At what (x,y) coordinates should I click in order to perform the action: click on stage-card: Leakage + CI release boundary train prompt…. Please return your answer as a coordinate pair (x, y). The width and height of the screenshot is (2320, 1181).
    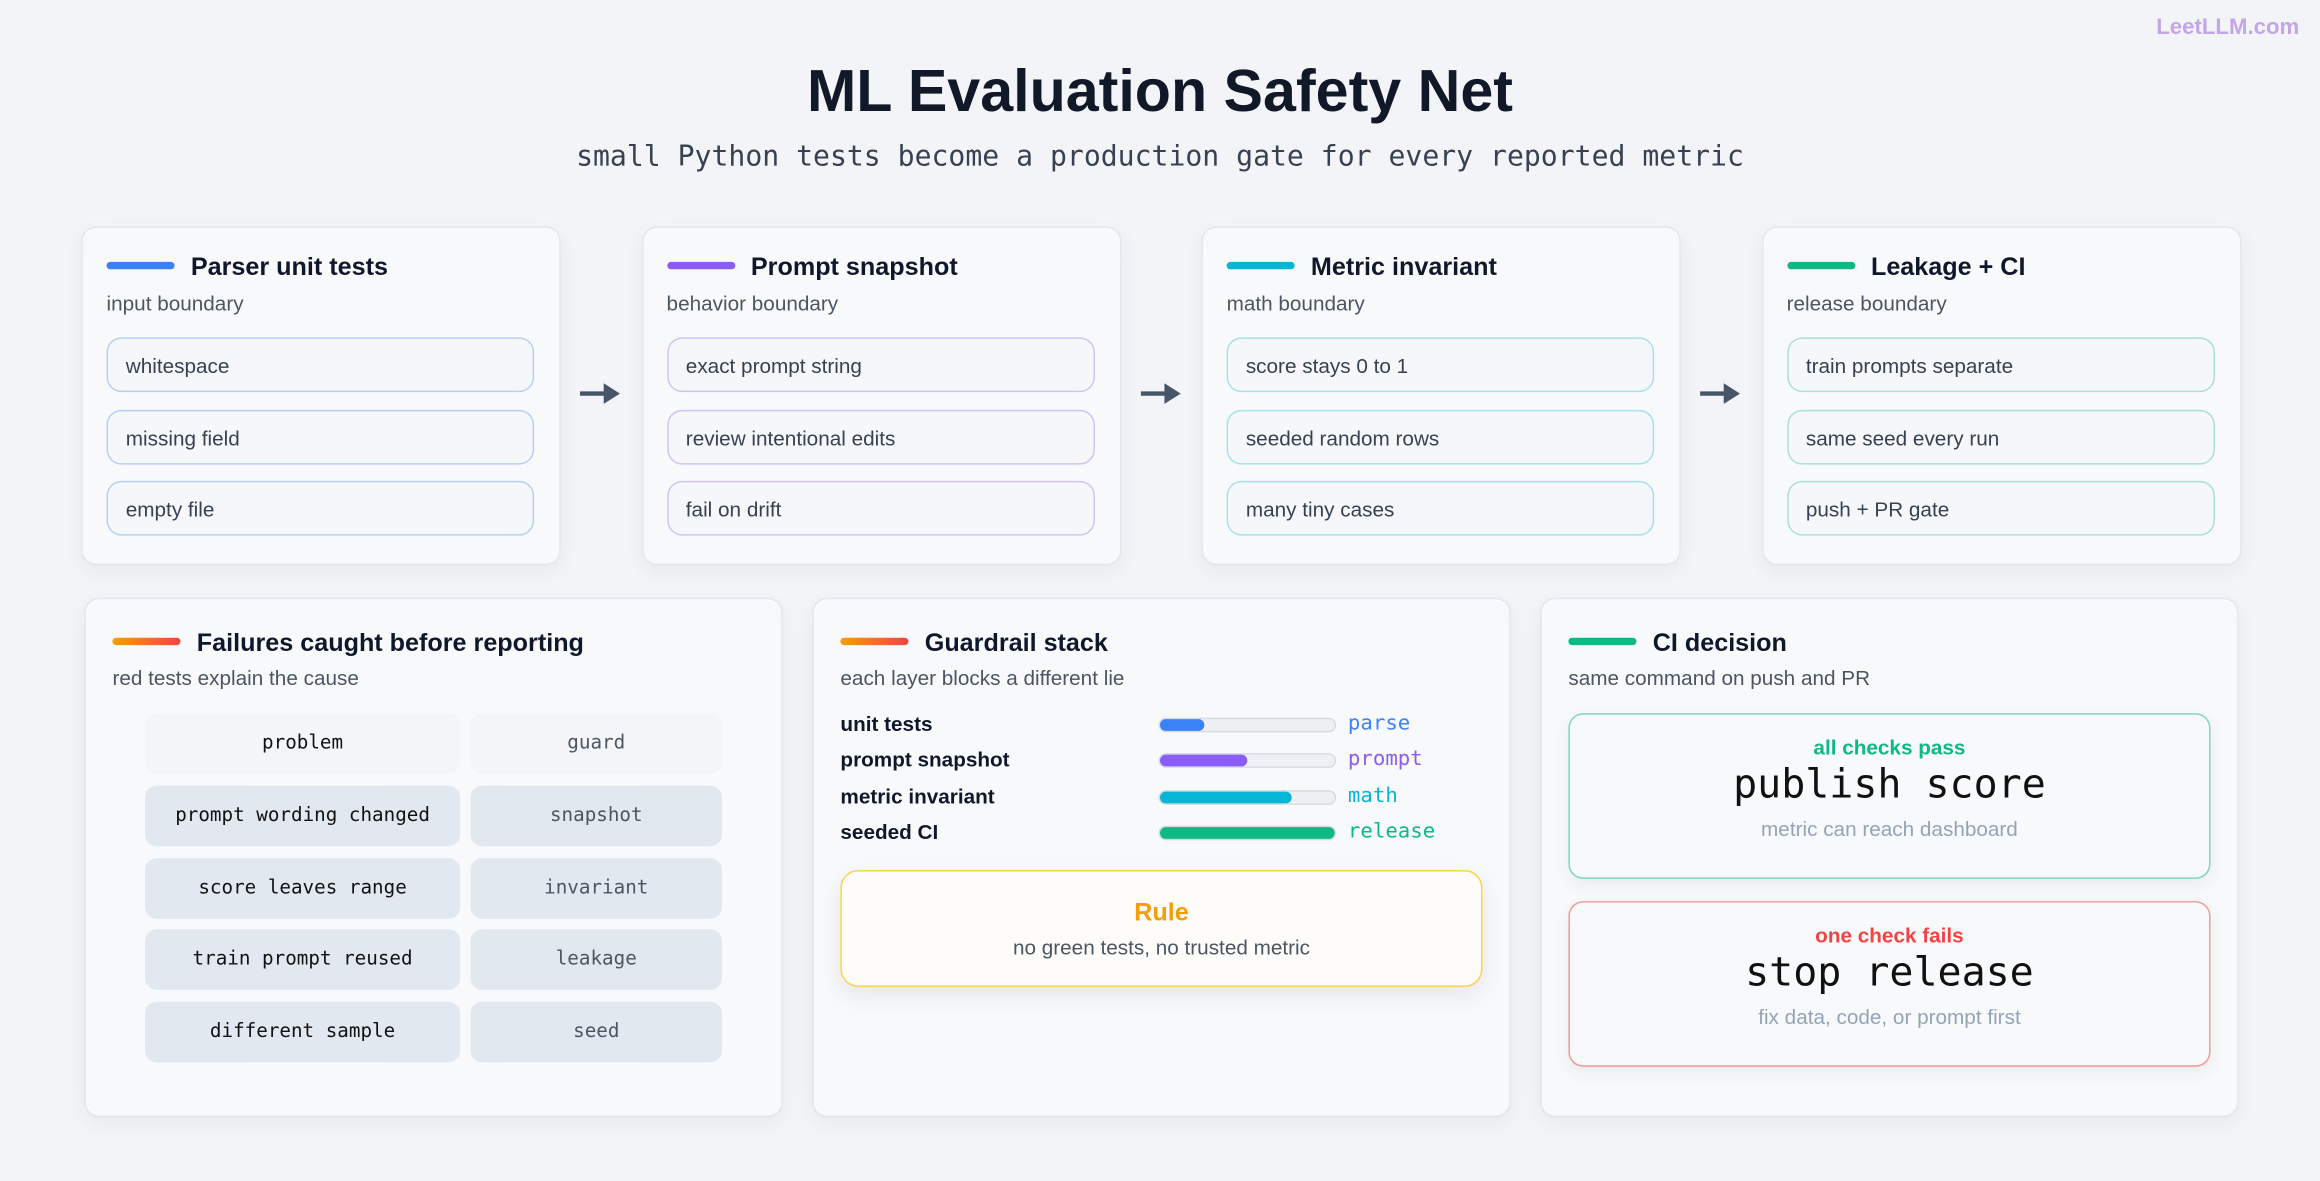
    Looking at the image, I should click on (2001, 396).